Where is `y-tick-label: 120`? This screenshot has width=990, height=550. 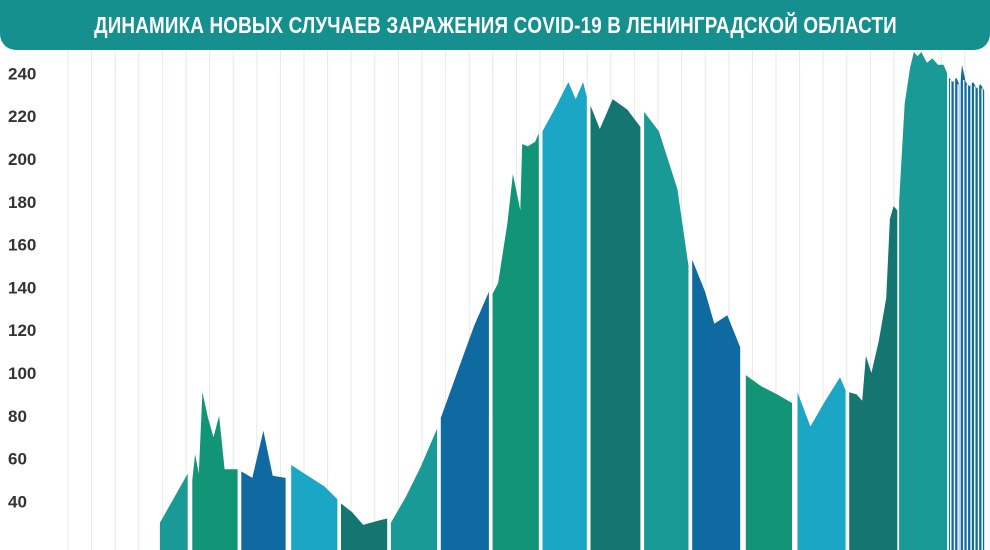
y-tick-label: 120 is located at coordinates (22, 330).